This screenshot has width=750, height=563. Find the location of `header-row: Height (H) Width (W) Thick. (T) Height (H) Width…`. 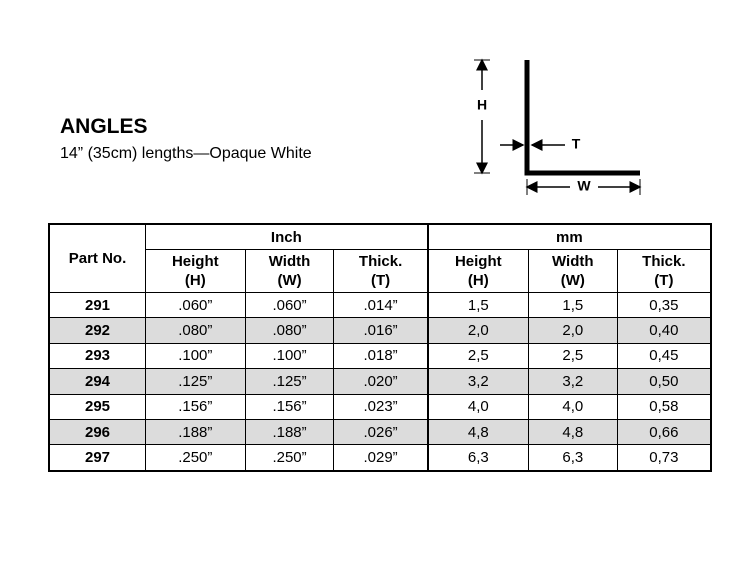

header-row: Height (H) Width (W) Thick. (T) Height (H) Width… is located at coordinates (380, 271).